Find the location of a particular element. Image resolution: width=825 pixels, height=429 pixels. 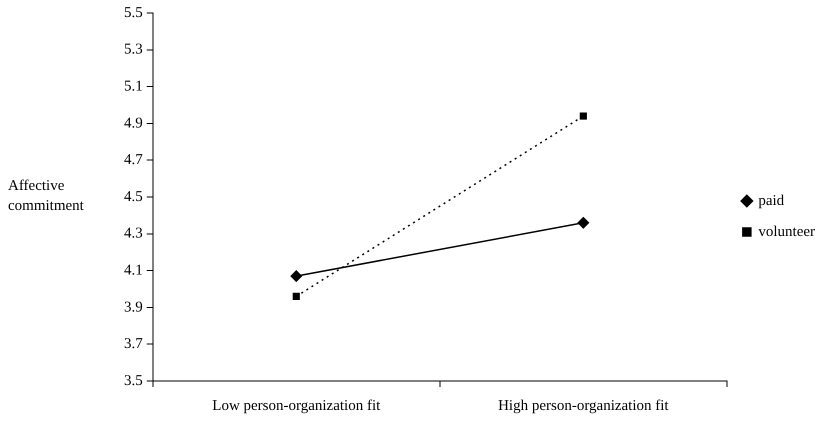

y-tick-label: 4.9 is located at coordinates (133, 123).